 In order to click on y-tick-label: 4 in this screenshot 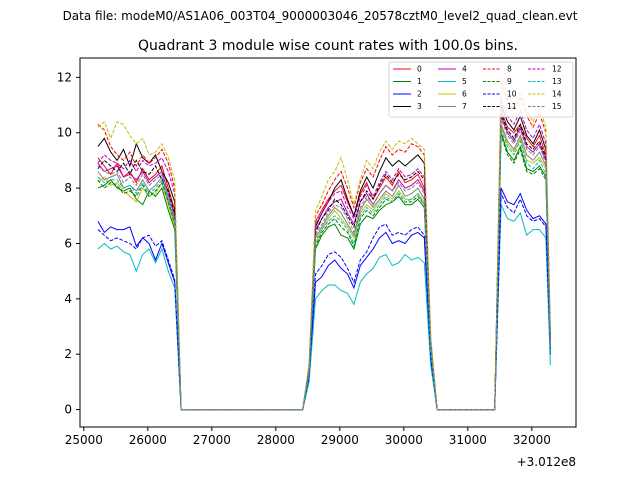, I will do `click(68, 299)`.